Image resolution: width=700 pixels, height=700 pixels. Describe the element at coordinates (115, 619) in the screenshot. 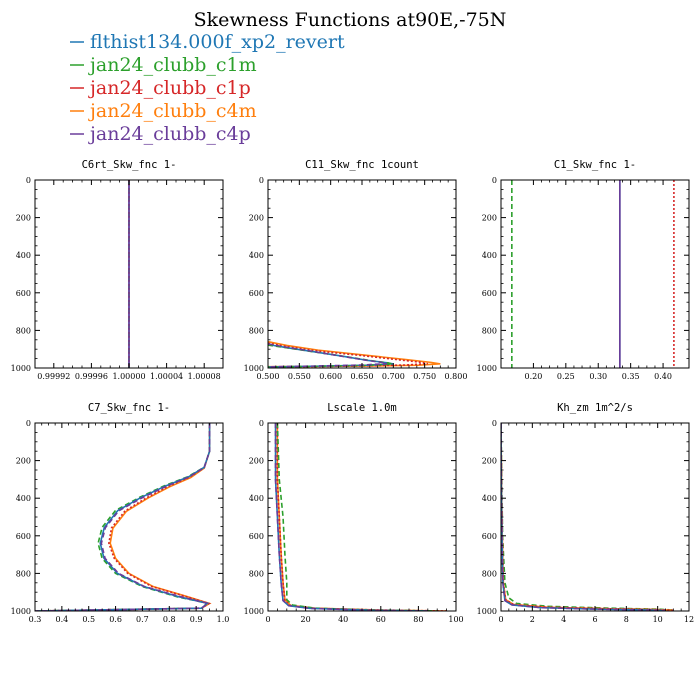

I see `x-tick-label: 0.6` at that location.